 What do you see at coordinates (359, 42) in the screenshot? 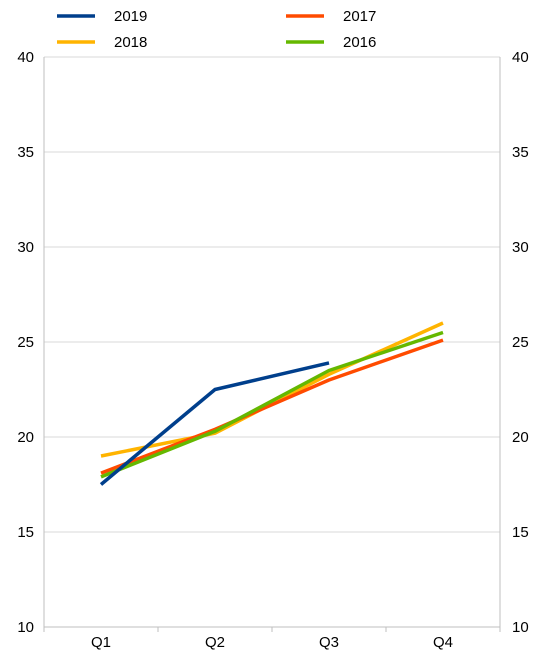
I see `legend-label-2016: 2016` at bounding box center [359, 42].